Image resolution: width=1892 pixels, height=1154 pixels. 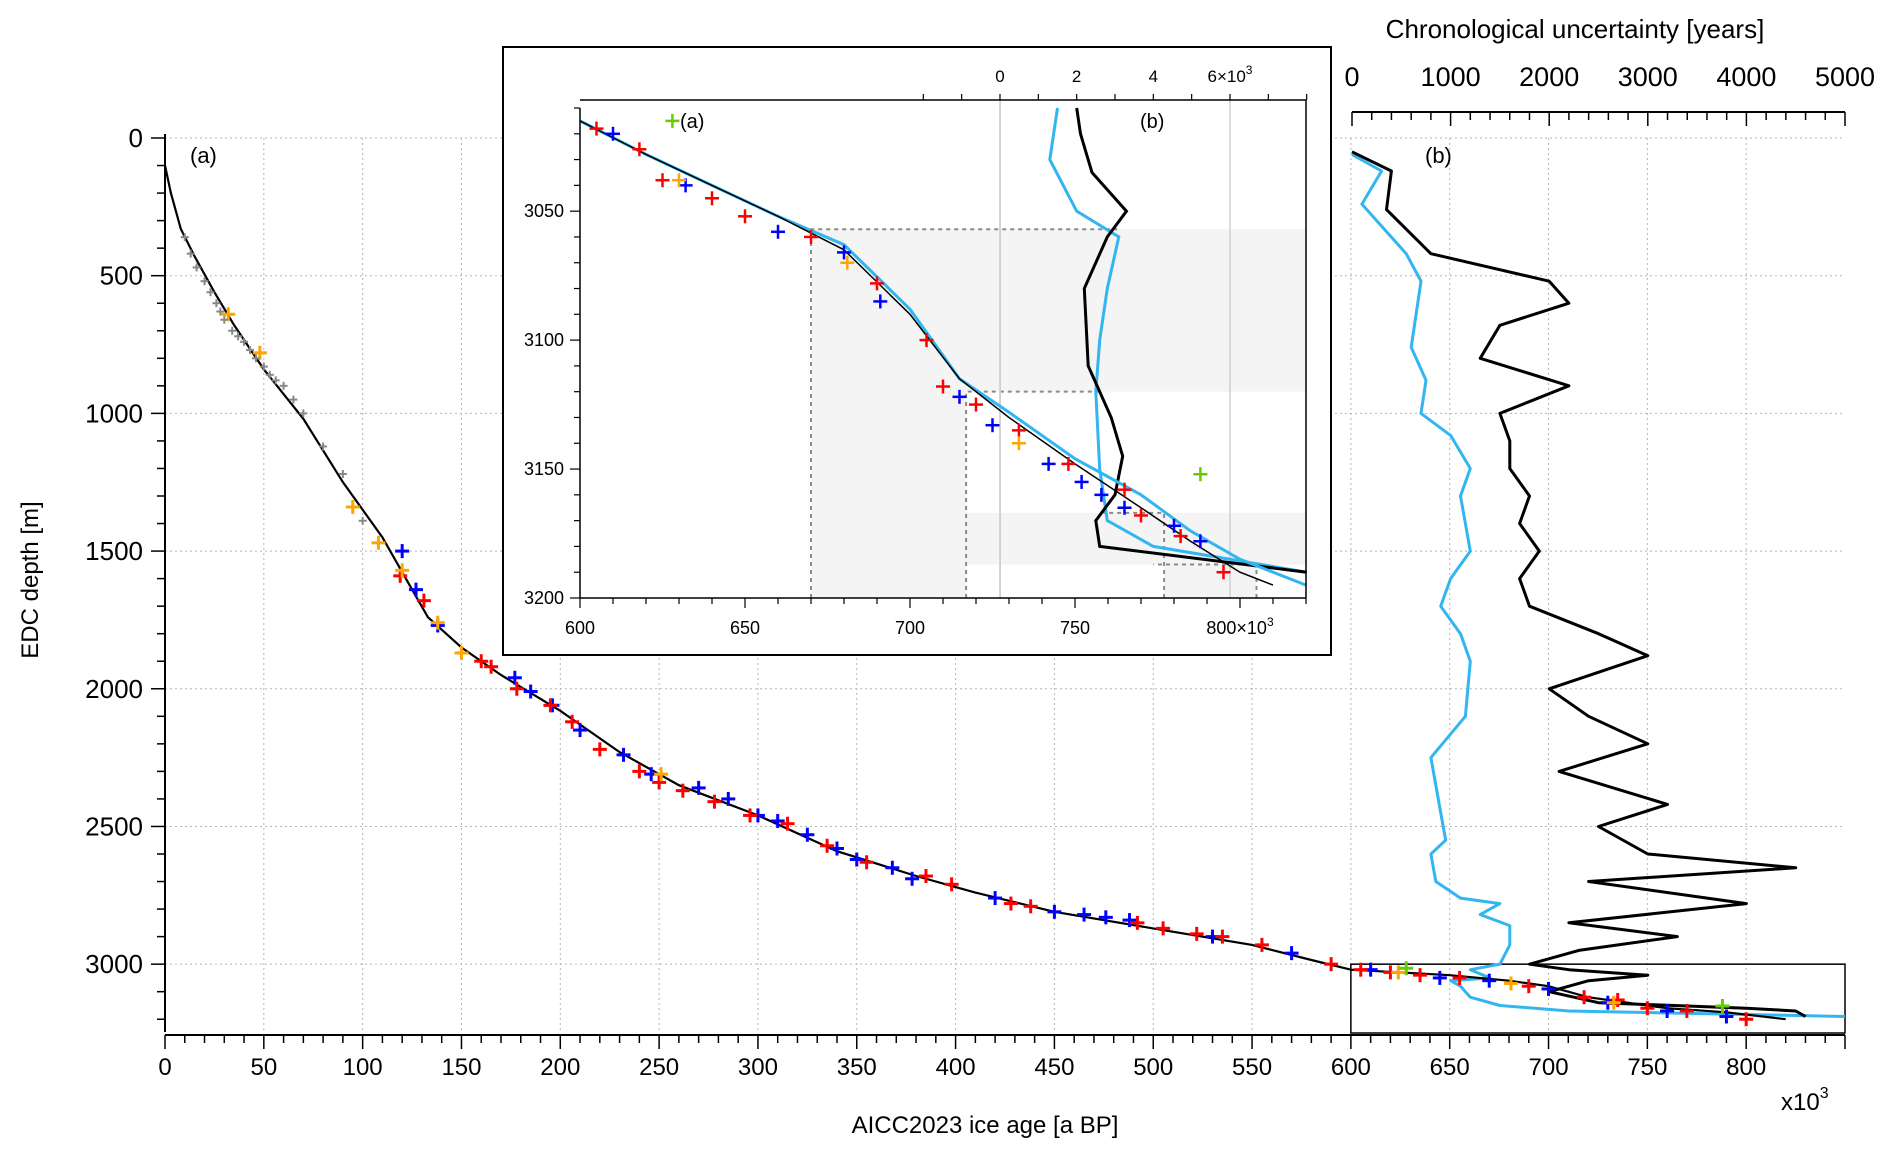 What do you see at coordinates (114, 964) in the screenshot?
I see `y-tick-label: 3000` at bounding box center [114, 964].